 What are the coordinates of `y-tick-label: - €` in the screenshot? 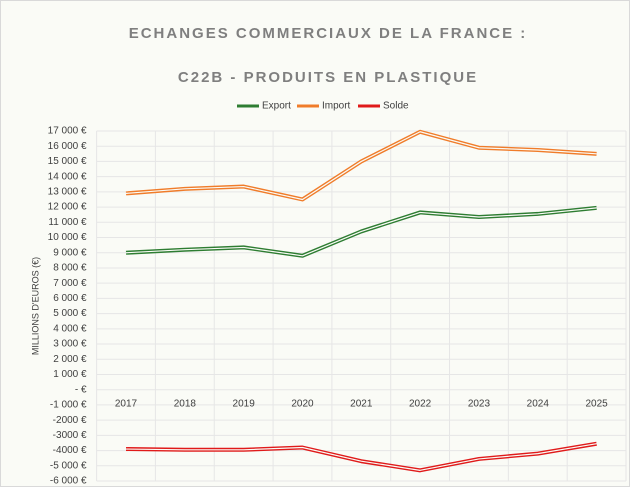 It's located at (81, 389).